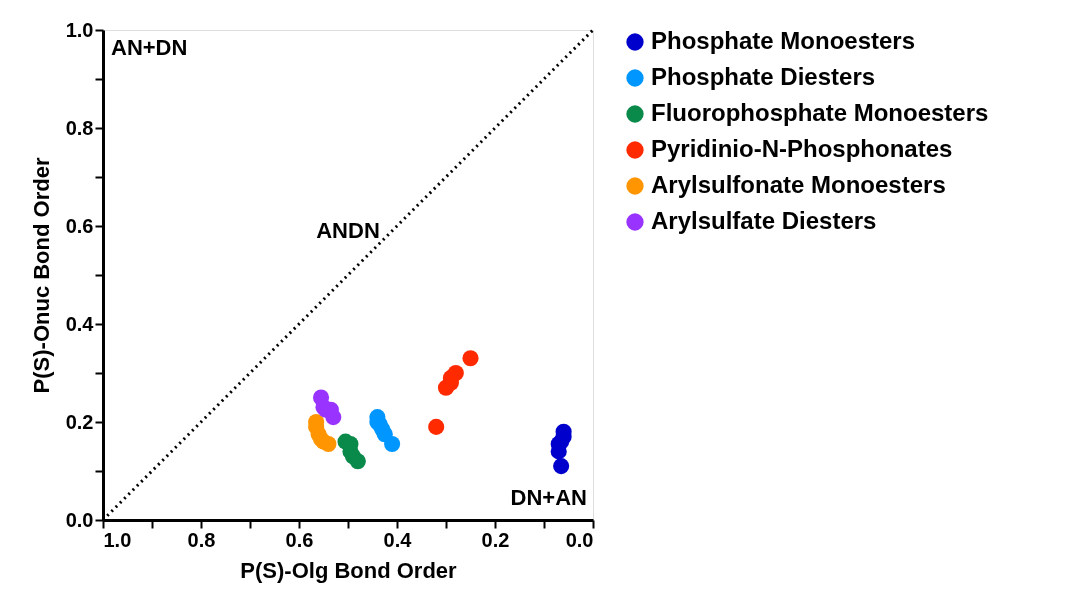  What do you see at coordinates (348, 230) in the screenshot?
I see `annotation: ANDN` at bounding box center [348, 230].